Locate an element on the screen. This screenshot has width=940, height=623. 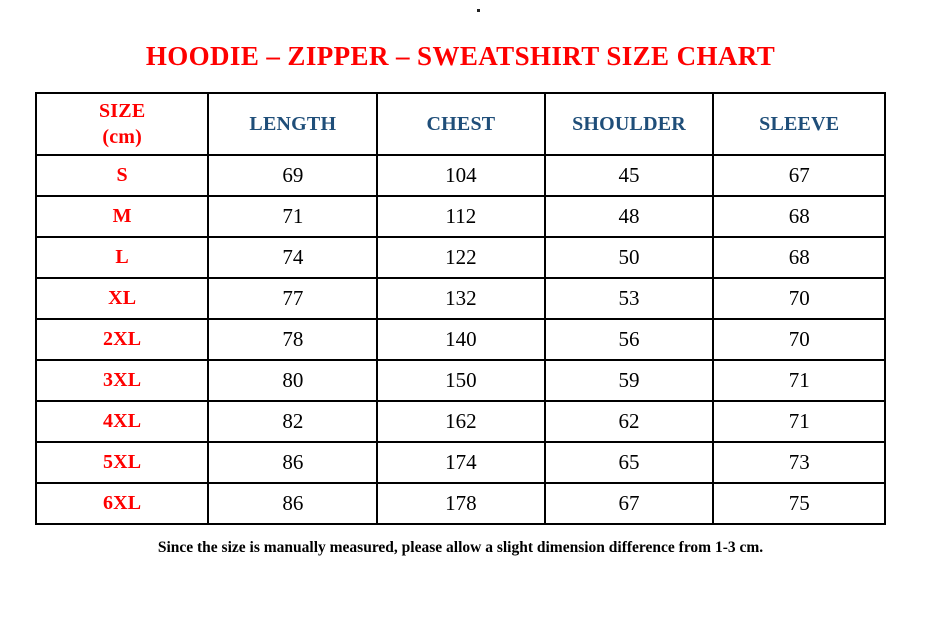
column-header-size-line1: SIZE is located at coordinates (122, 111).